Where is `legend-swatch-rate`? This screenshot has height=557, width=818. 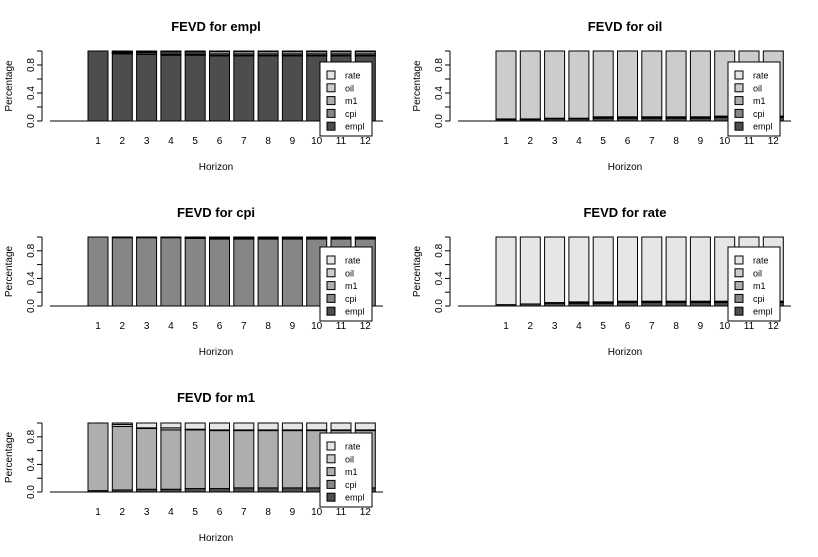
legend-swatch-rate is located at coordinates (331, 260).